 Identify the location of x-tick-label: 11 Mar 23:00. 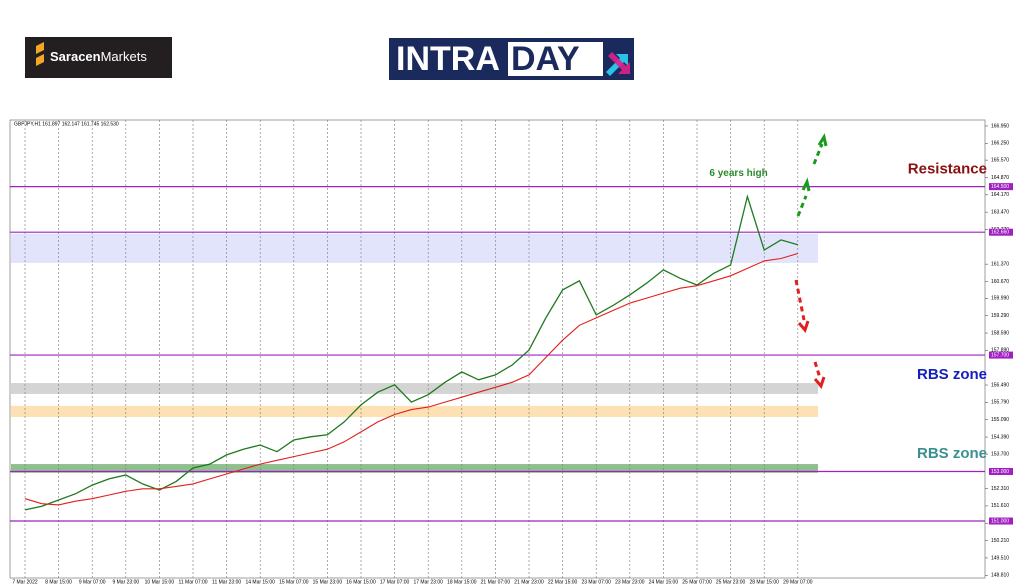
(226, 582).